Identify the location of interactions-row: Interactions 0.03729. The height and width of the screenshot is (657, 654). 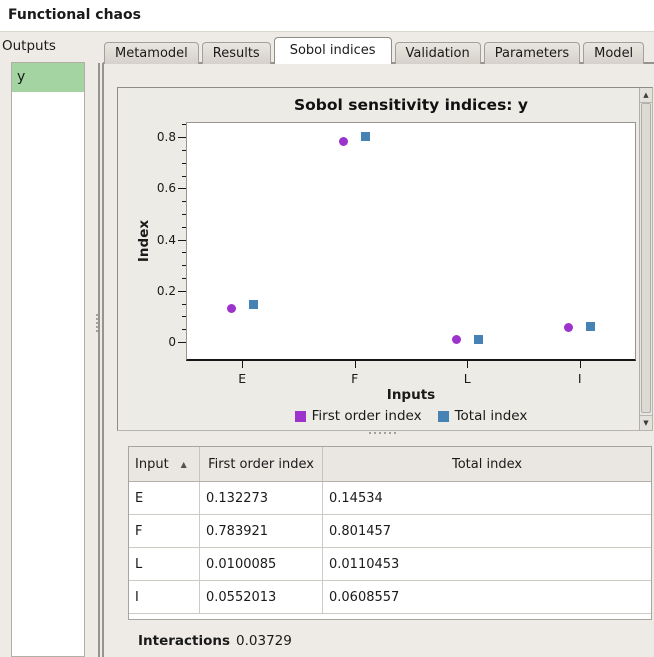
(215, 641).